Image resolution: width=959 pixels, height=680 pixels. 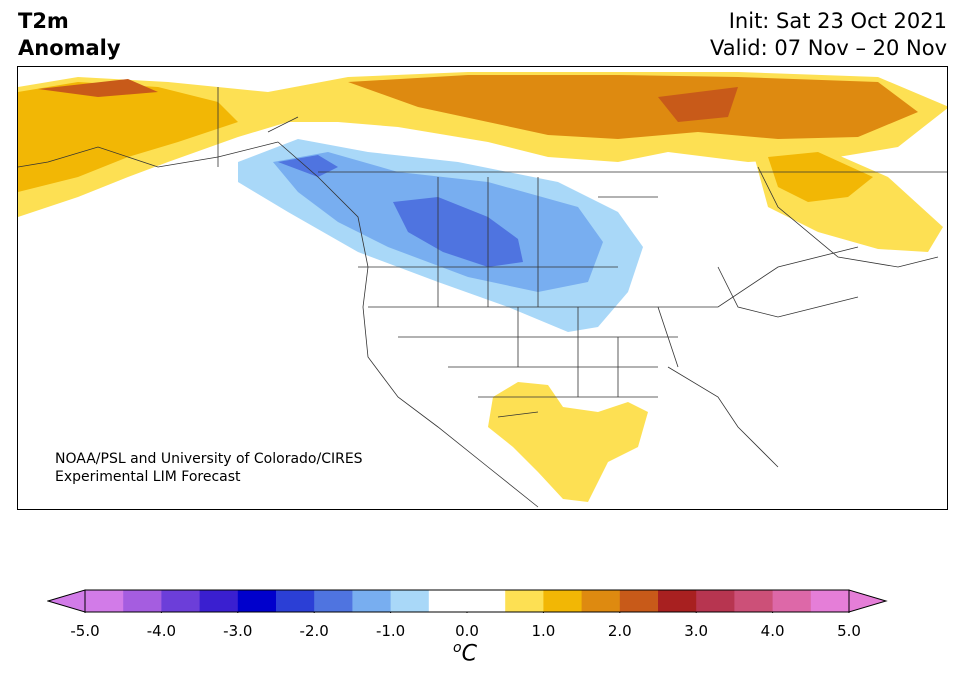 What do you see at coordinates (828, 48) in the screenshot?
I see `valid-range: Valid: 07 Nov – 20 Nov` at bounding box center [828, 48].